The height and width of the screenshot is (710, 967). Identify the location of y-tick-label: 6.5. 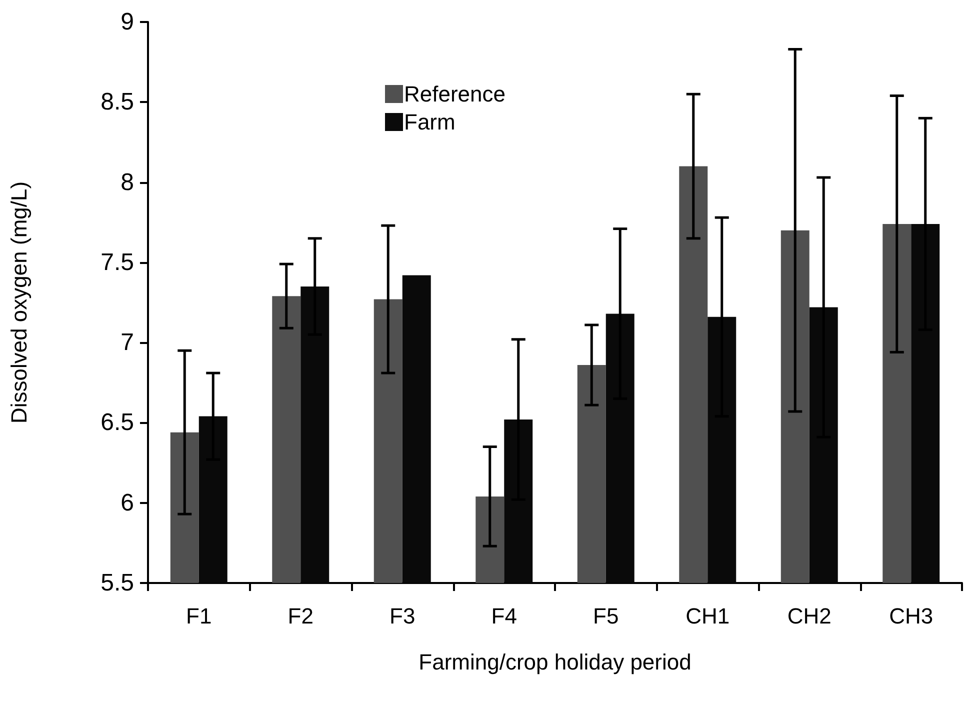
(117, 422).